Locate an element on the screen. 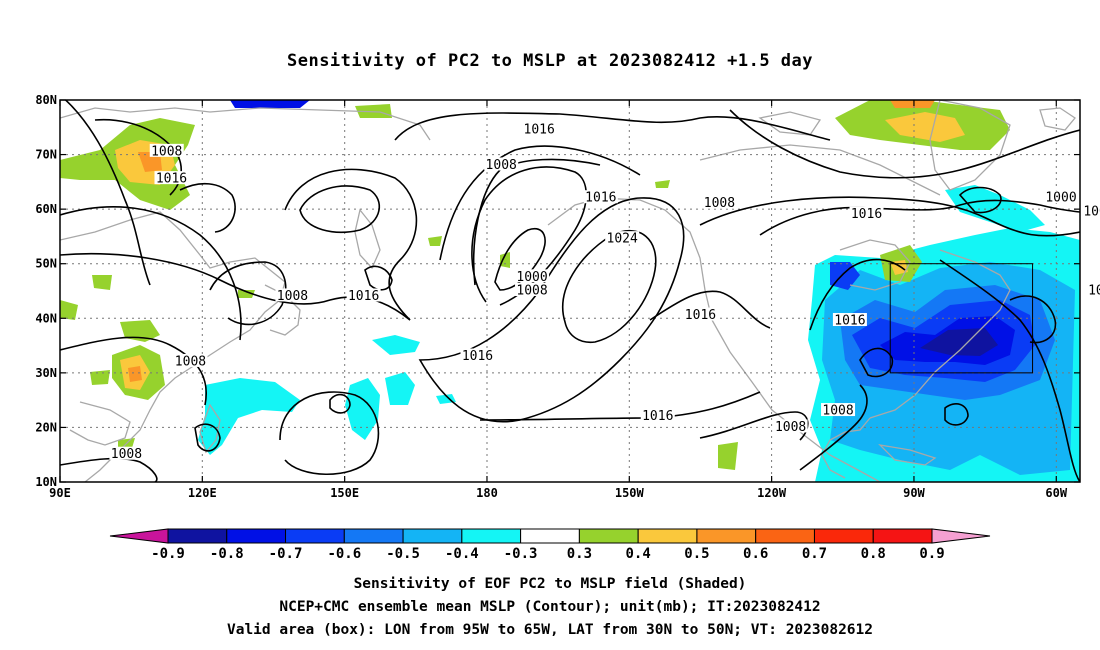  lon-tick-label: 150W is located at coordinates (630, 493).